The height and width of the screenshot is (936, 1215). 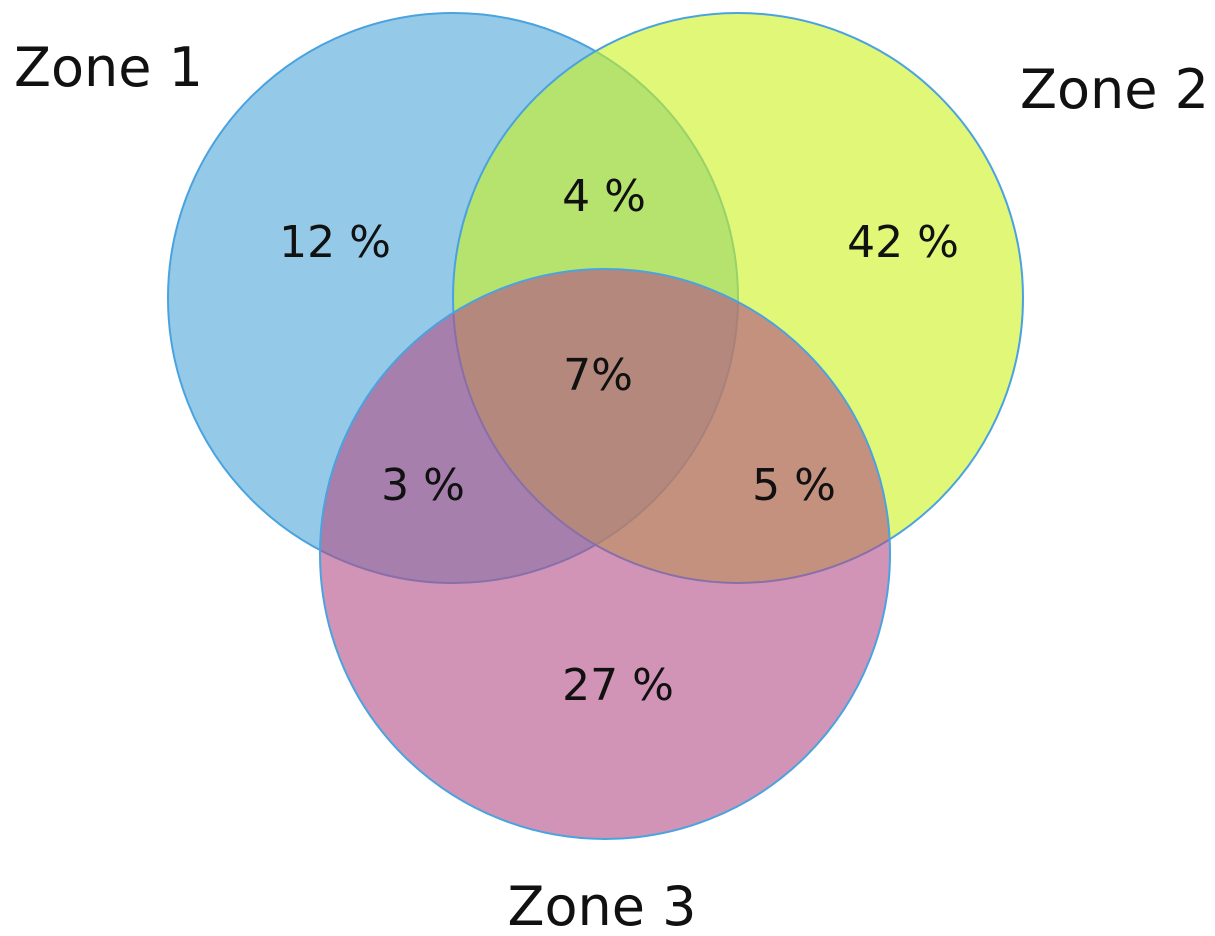 I want to click on zone-1-label: Zone 1, so click(x=108, y=67).